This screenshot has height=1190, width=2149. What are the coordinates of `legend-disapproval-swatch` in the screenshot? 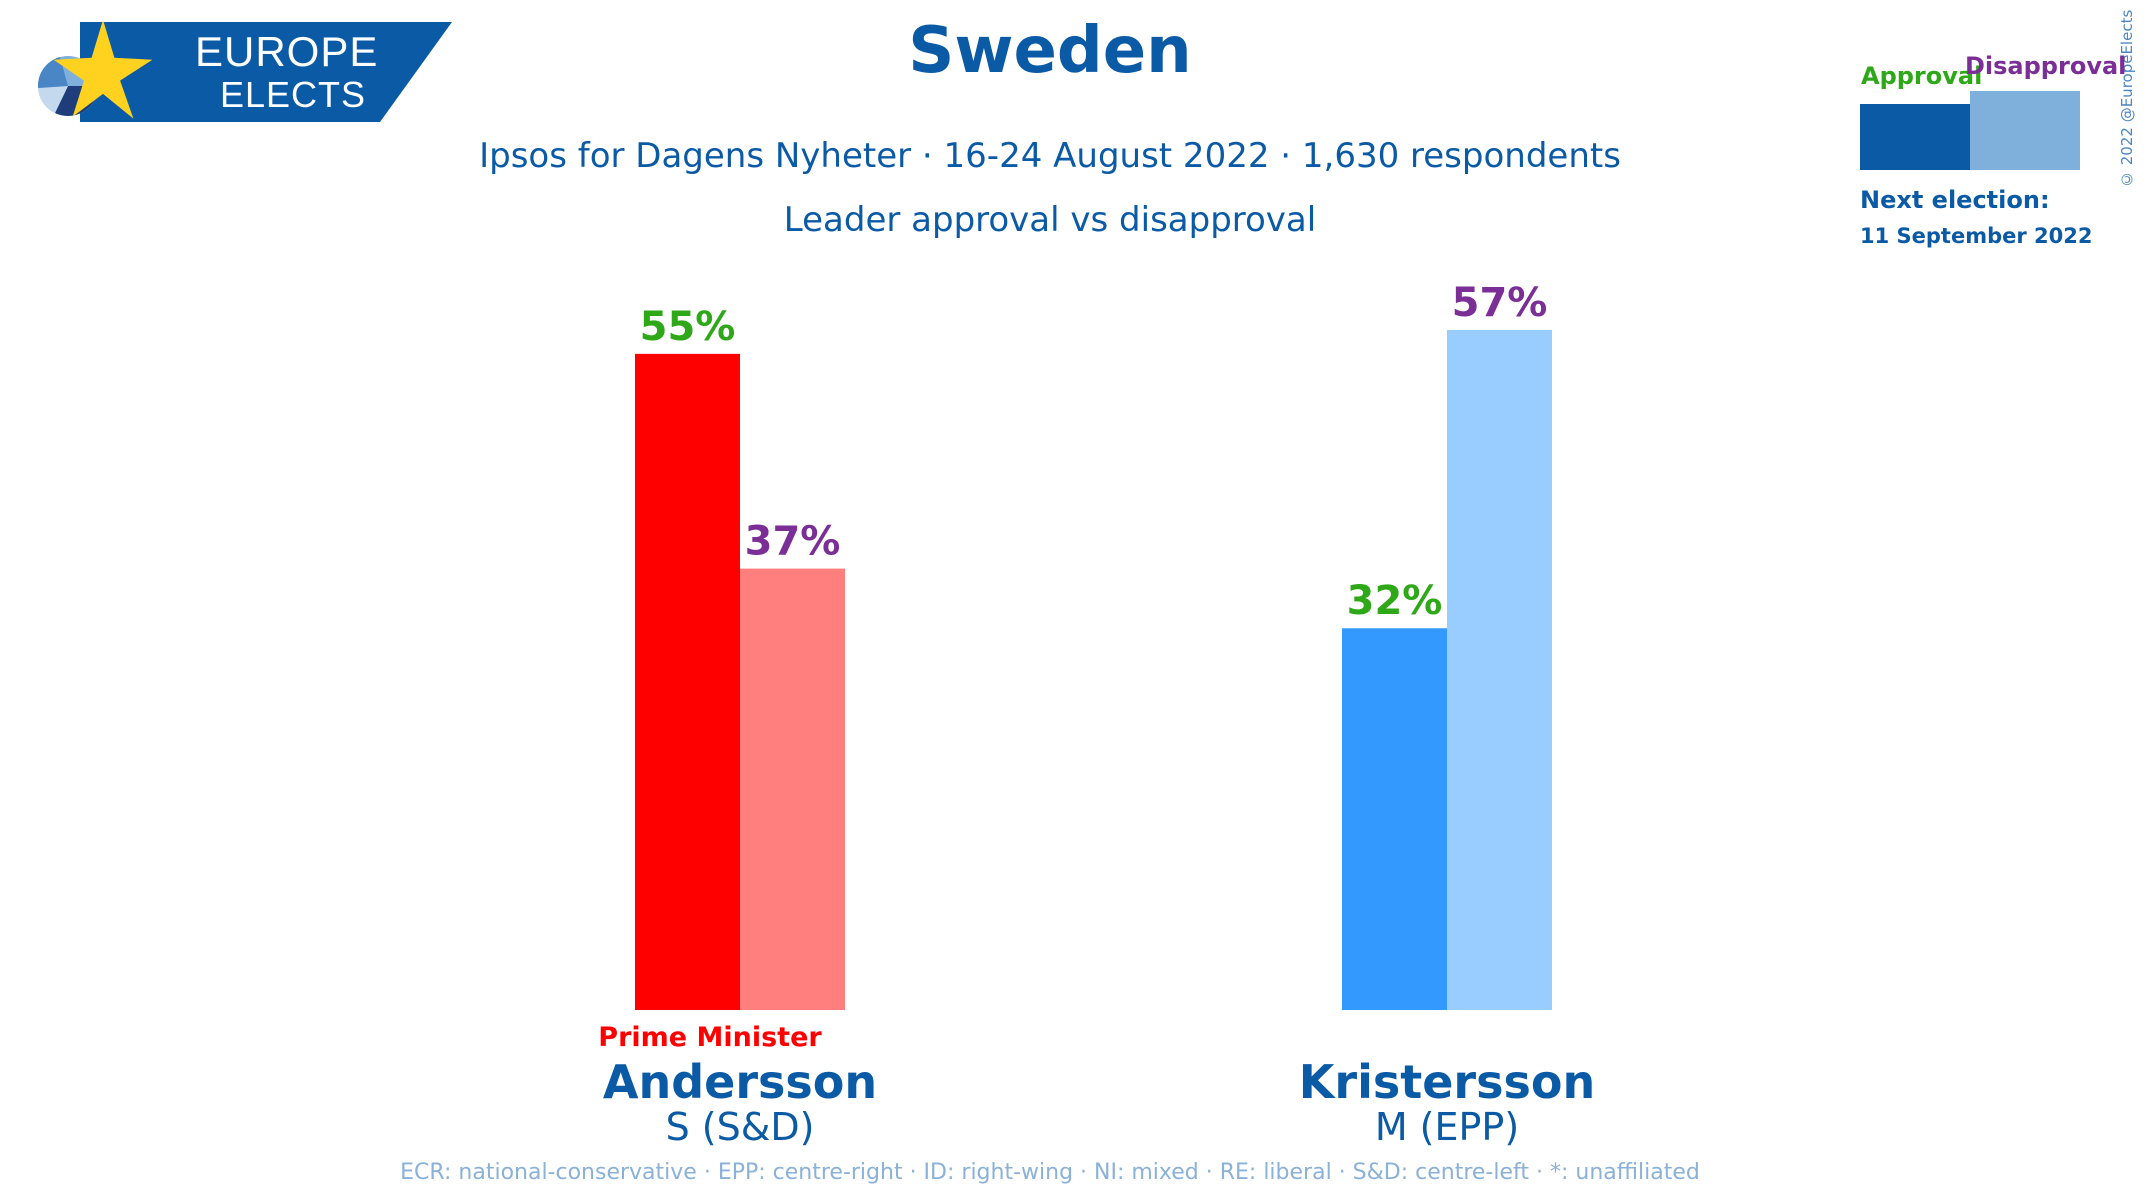 It's located at (2025, 130).